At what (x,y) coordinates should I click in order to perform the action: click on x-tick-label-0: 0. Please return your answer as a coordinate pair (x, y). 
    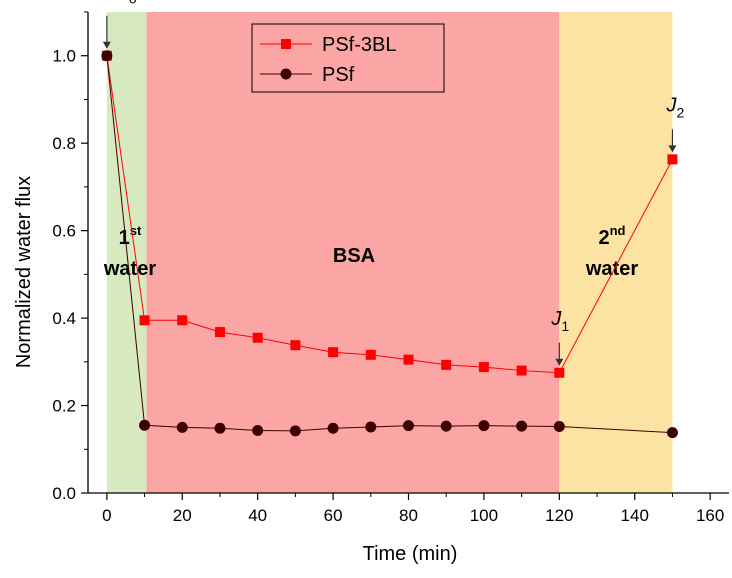
    Looking at the image, I should click on (106, 515).